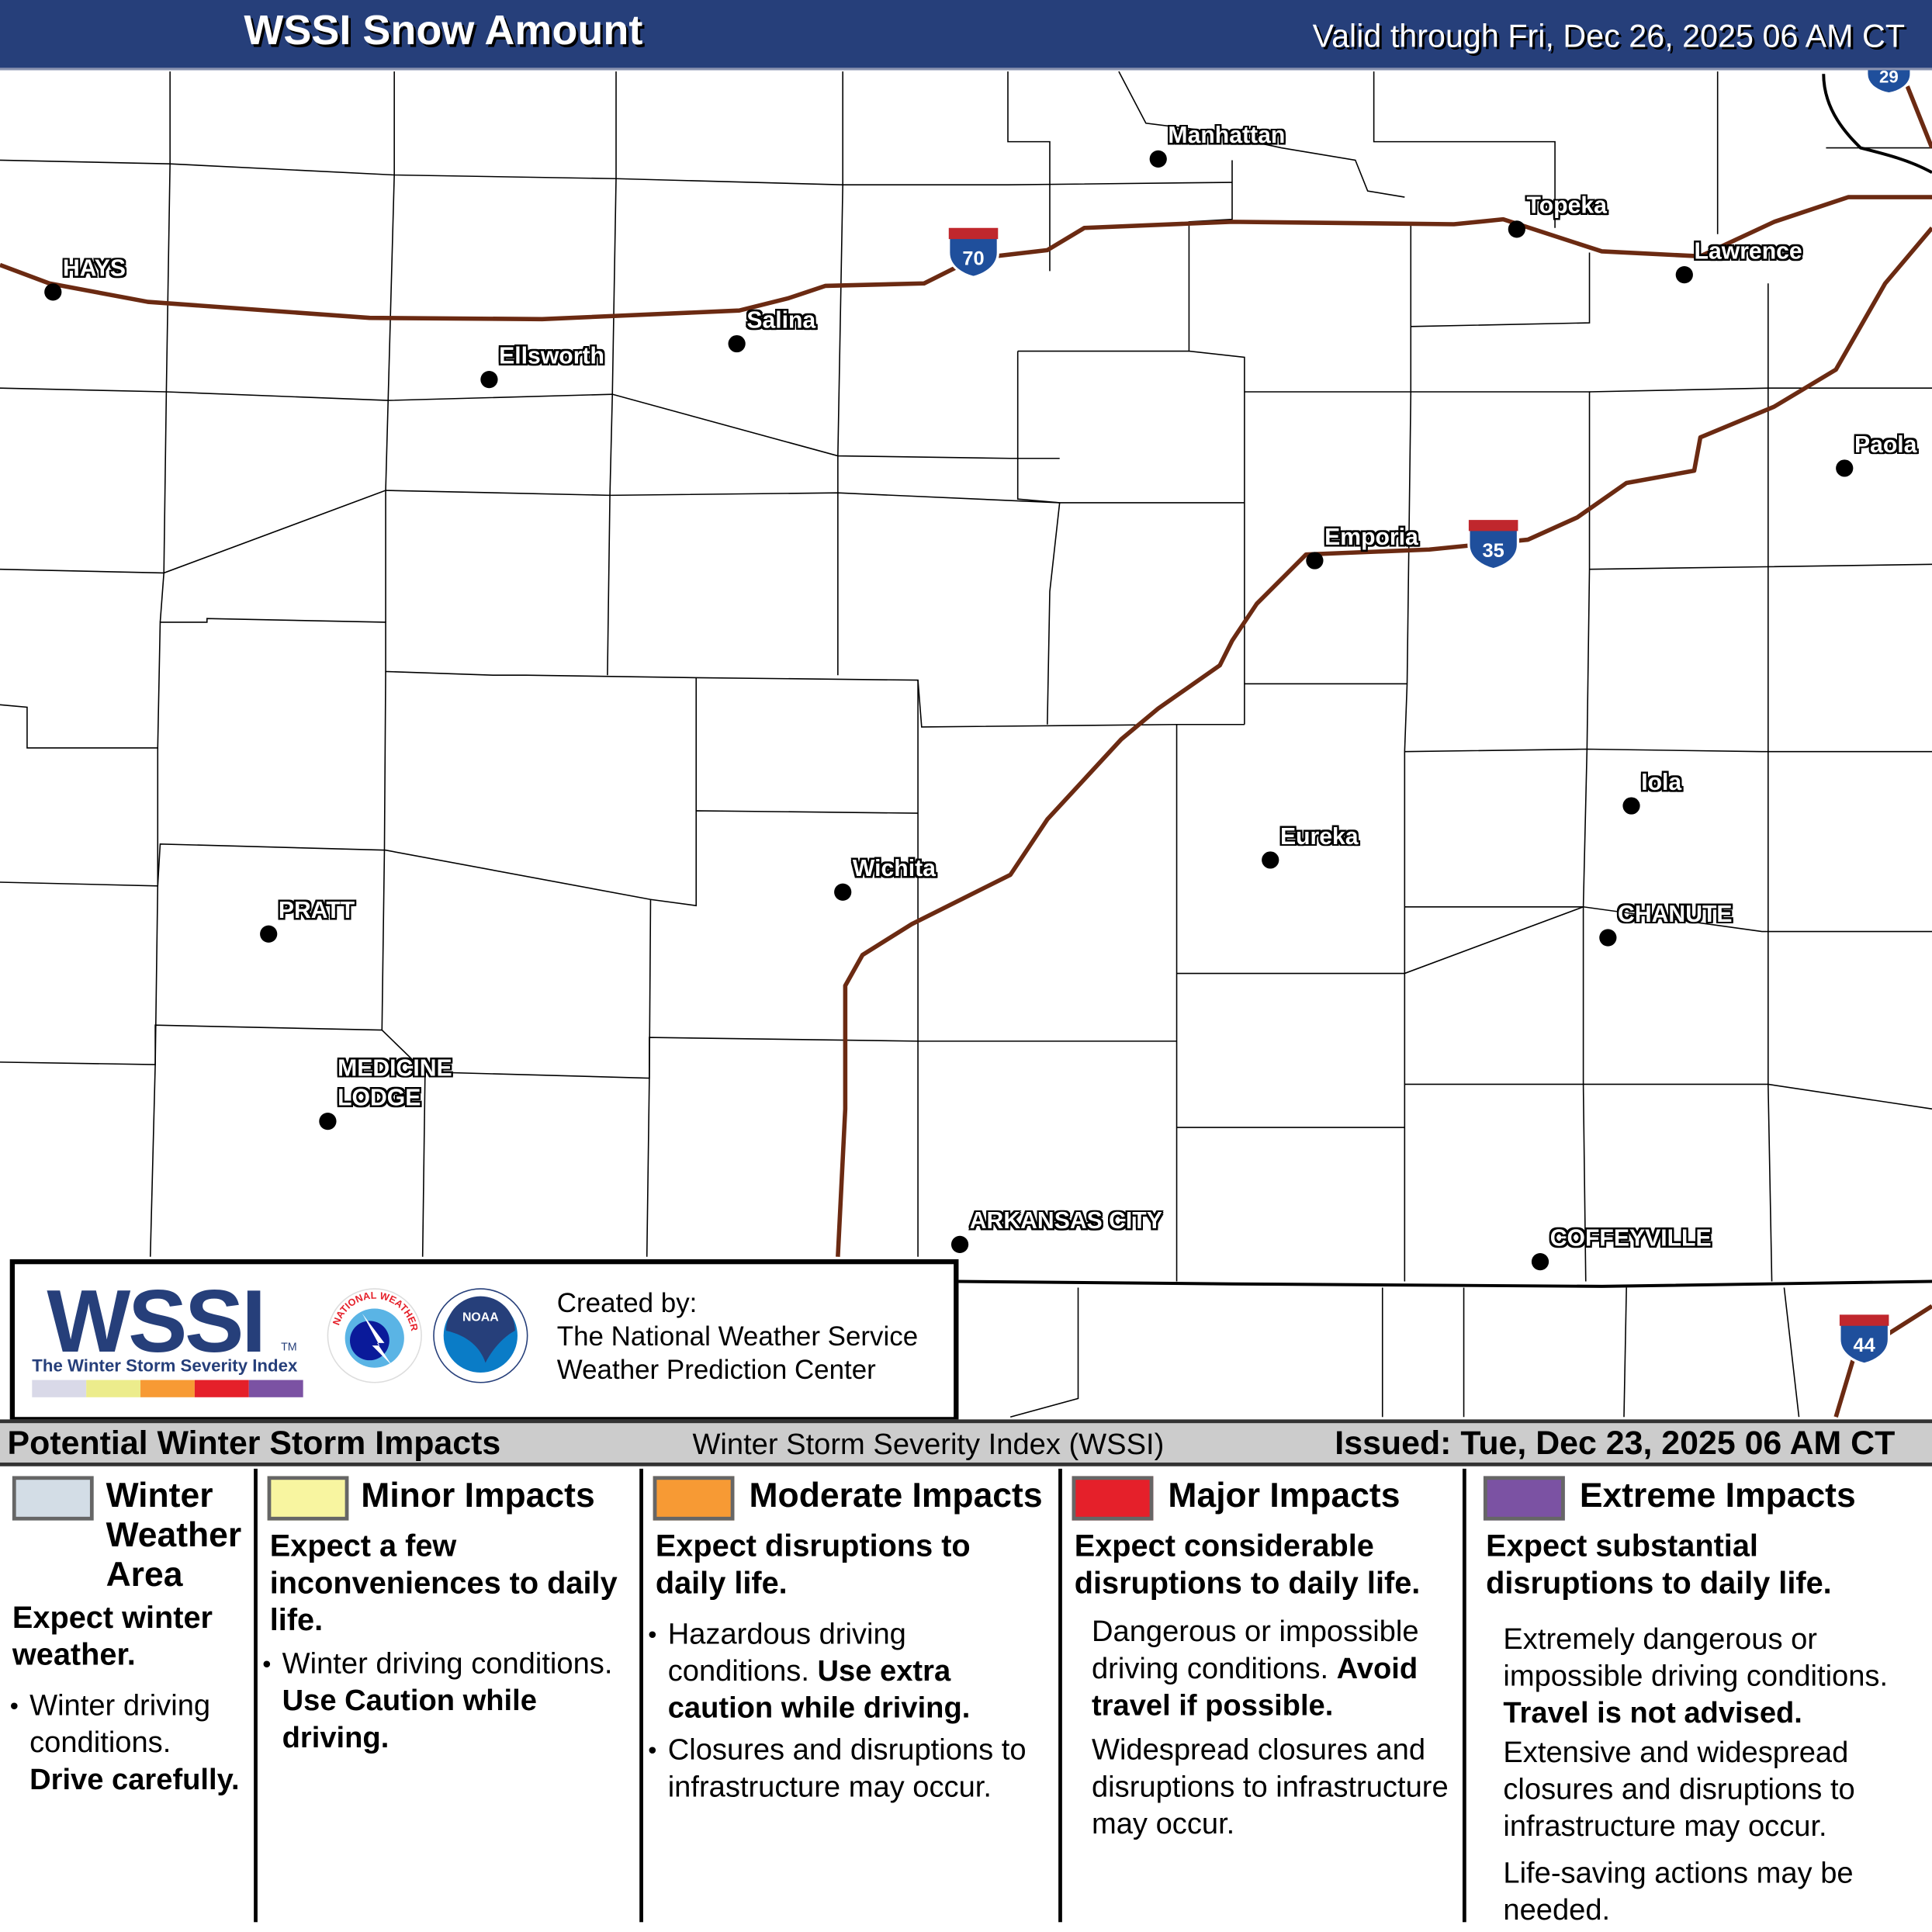  I want to click on legend-title: Potential Winter Storm Impacts, so click(254, 1443).